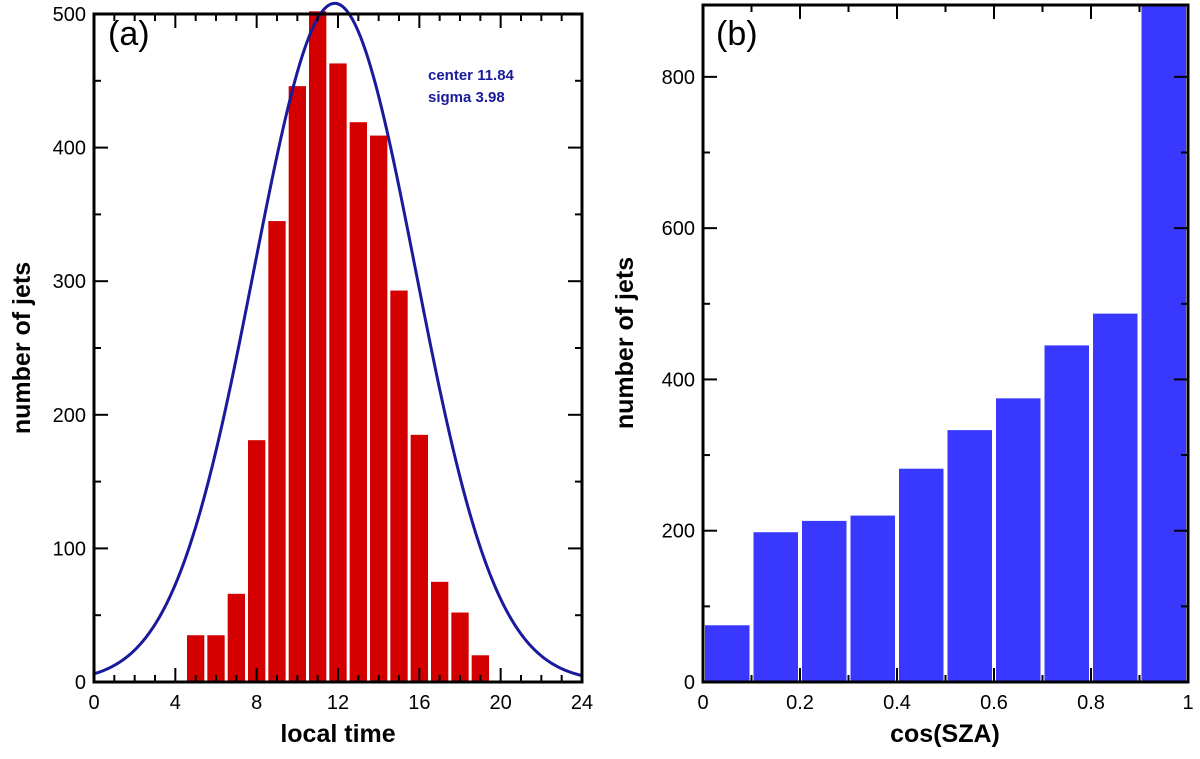 The height and width of the screenshot is (759, 1200). Describe the element at coordinates (337, 734) in the screenshot. I see `panel-a-x-axis-title: local time` at that location.